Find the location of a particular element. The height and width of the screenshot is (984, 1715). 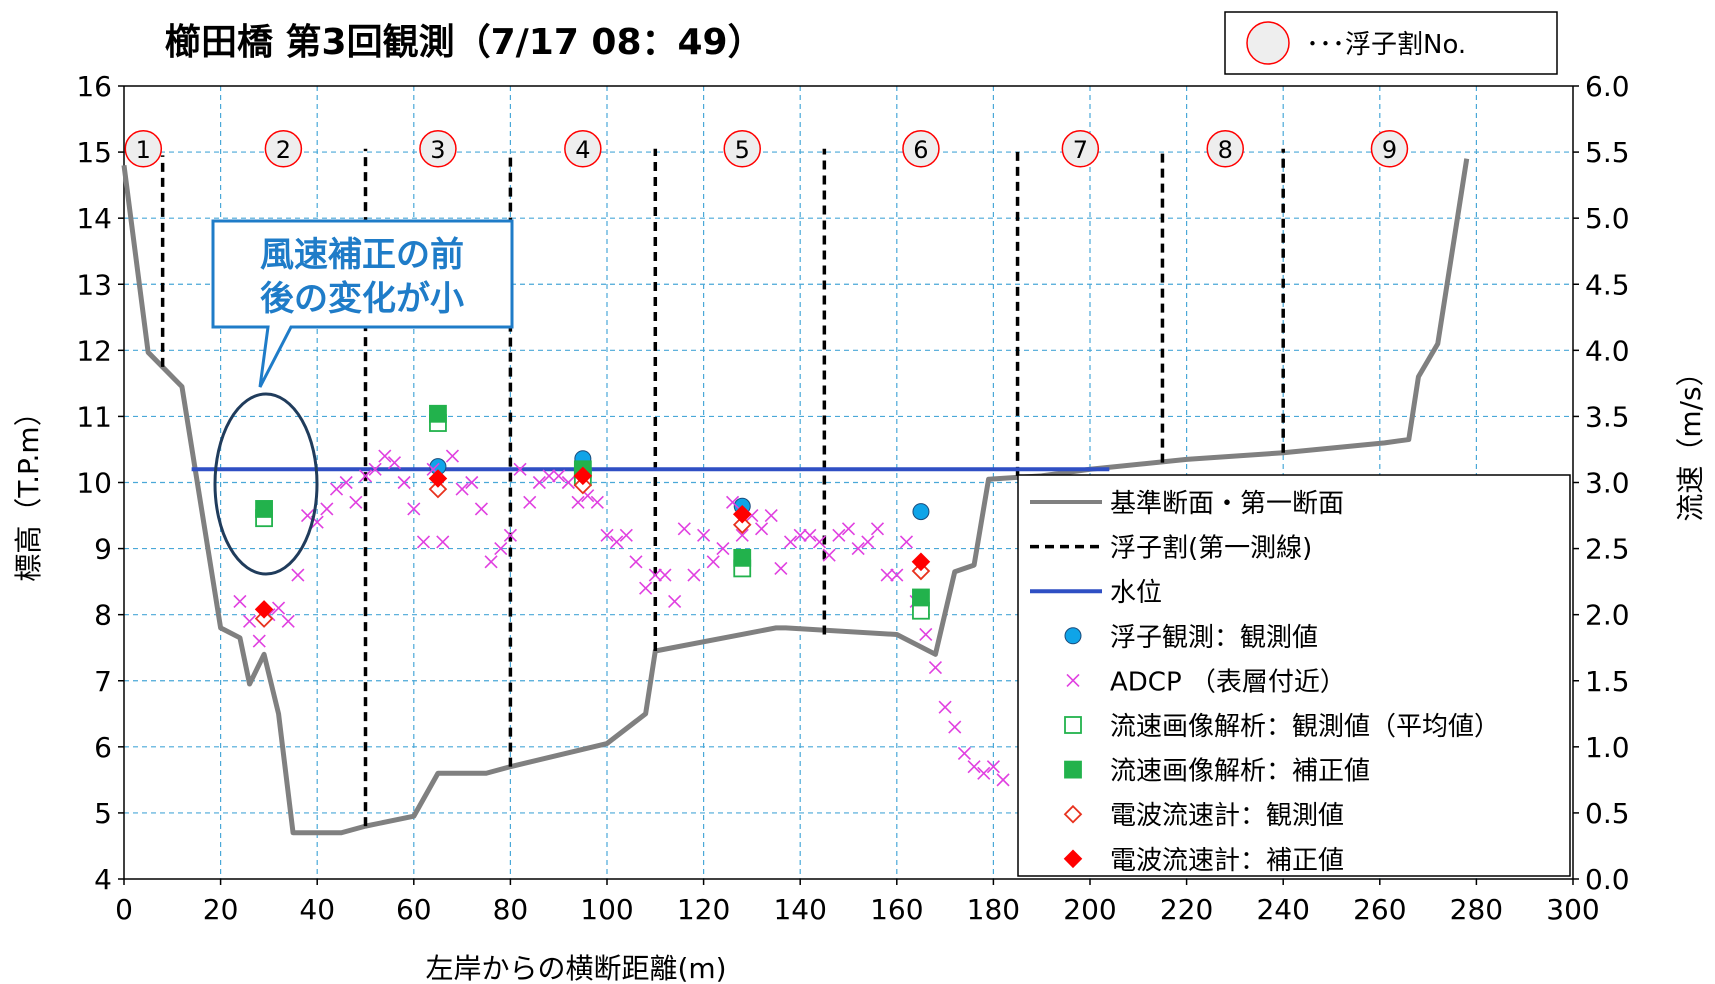

x-tick-label: 180 is located at coordinates (993, 909).